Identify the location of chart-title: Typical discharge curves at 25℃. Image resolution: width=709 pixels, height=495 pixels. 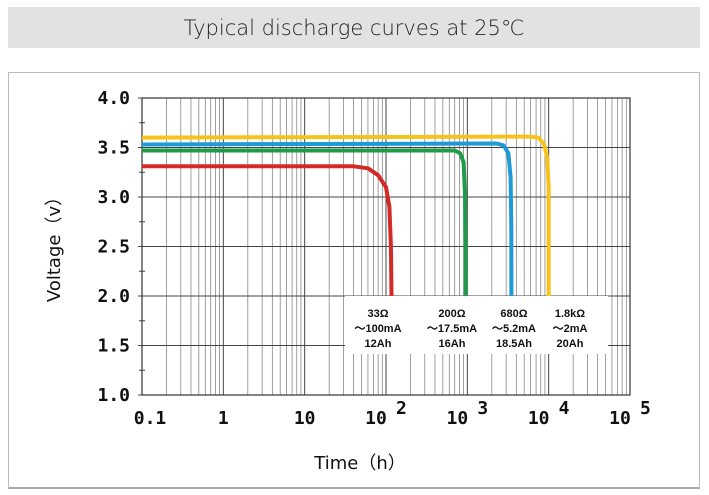
(354, 27).